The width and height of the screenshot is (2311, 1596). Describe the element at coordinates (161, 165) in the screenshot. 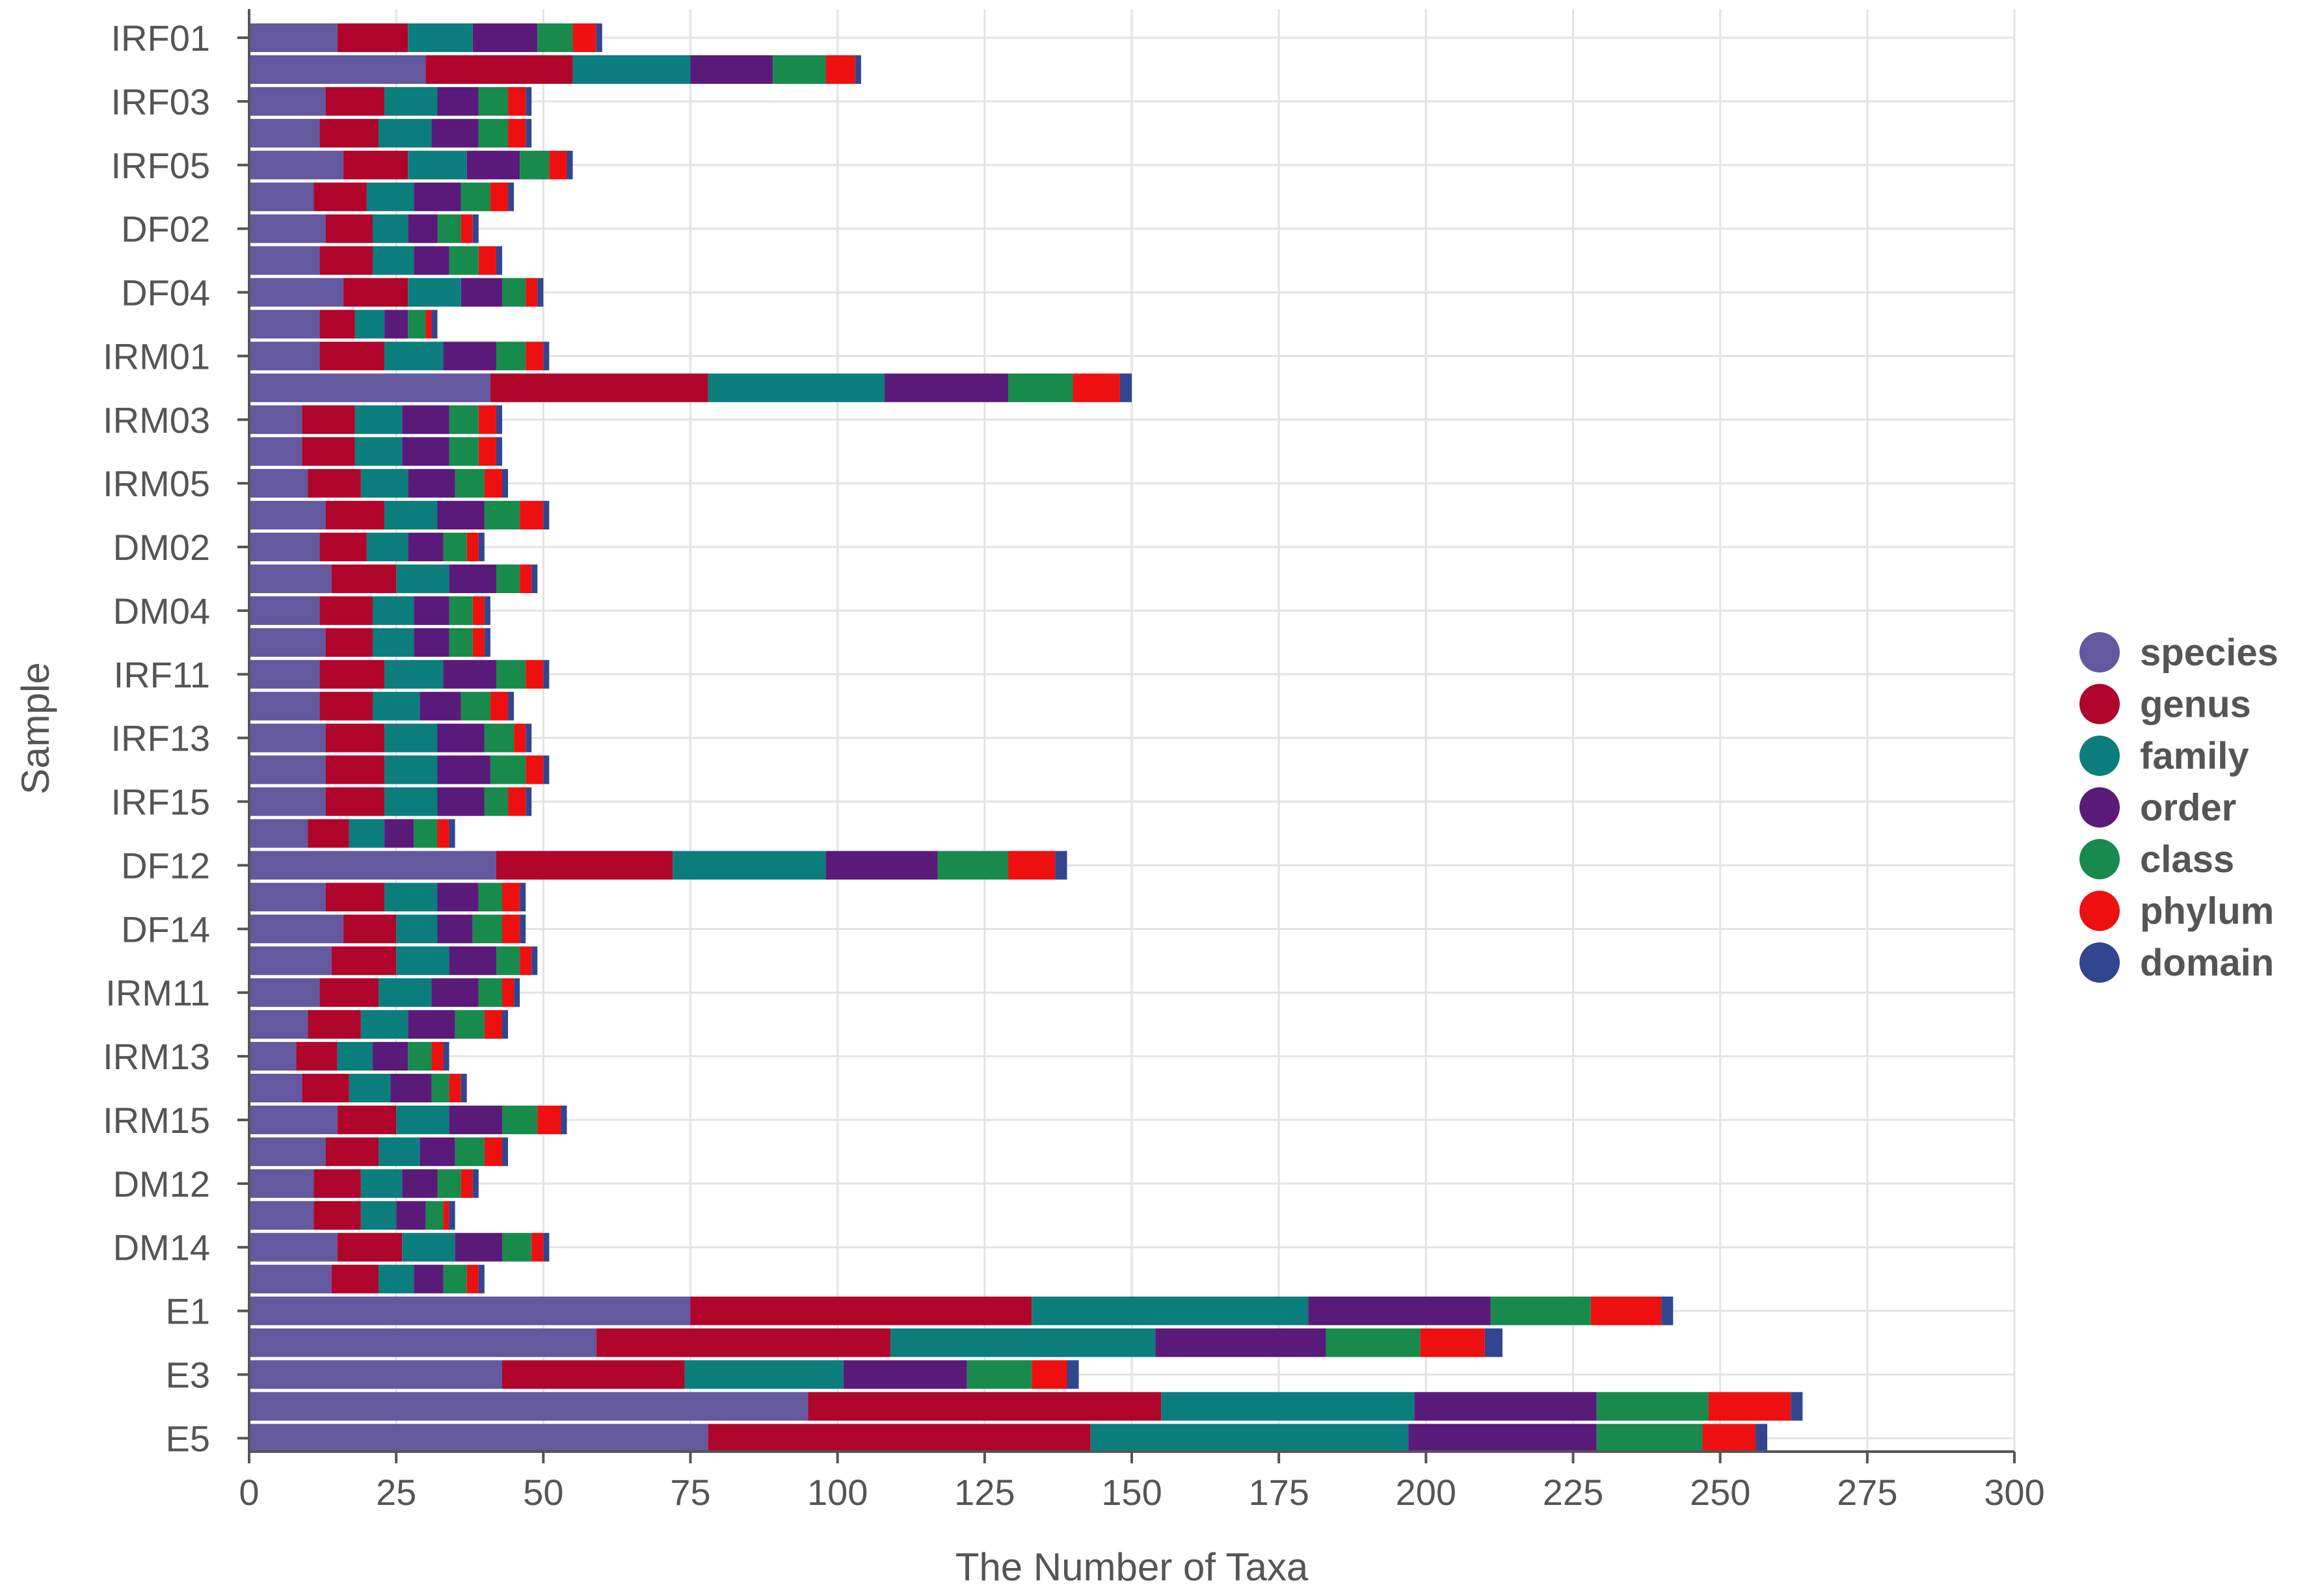

I see `y-tick-label: IRF05` at that location.